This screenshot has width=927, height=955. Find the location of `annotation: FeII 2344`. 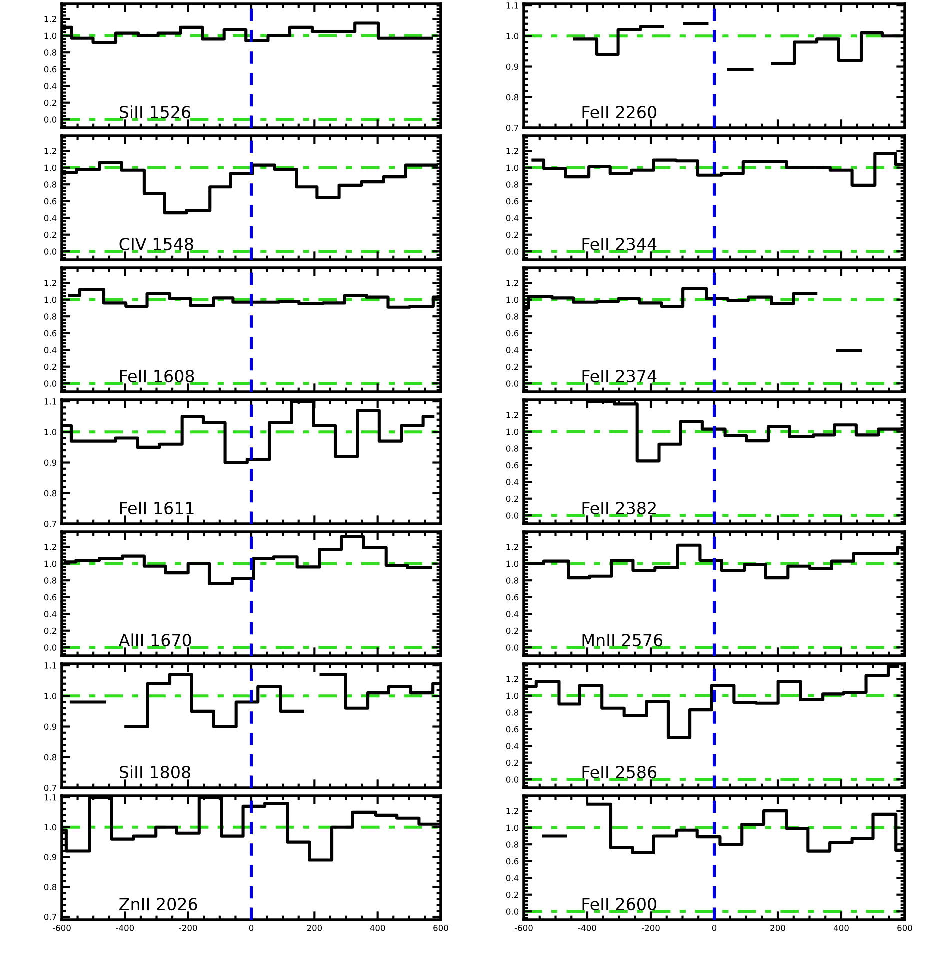

annotation: FeII 2344 is located at coordinates (619, 244).